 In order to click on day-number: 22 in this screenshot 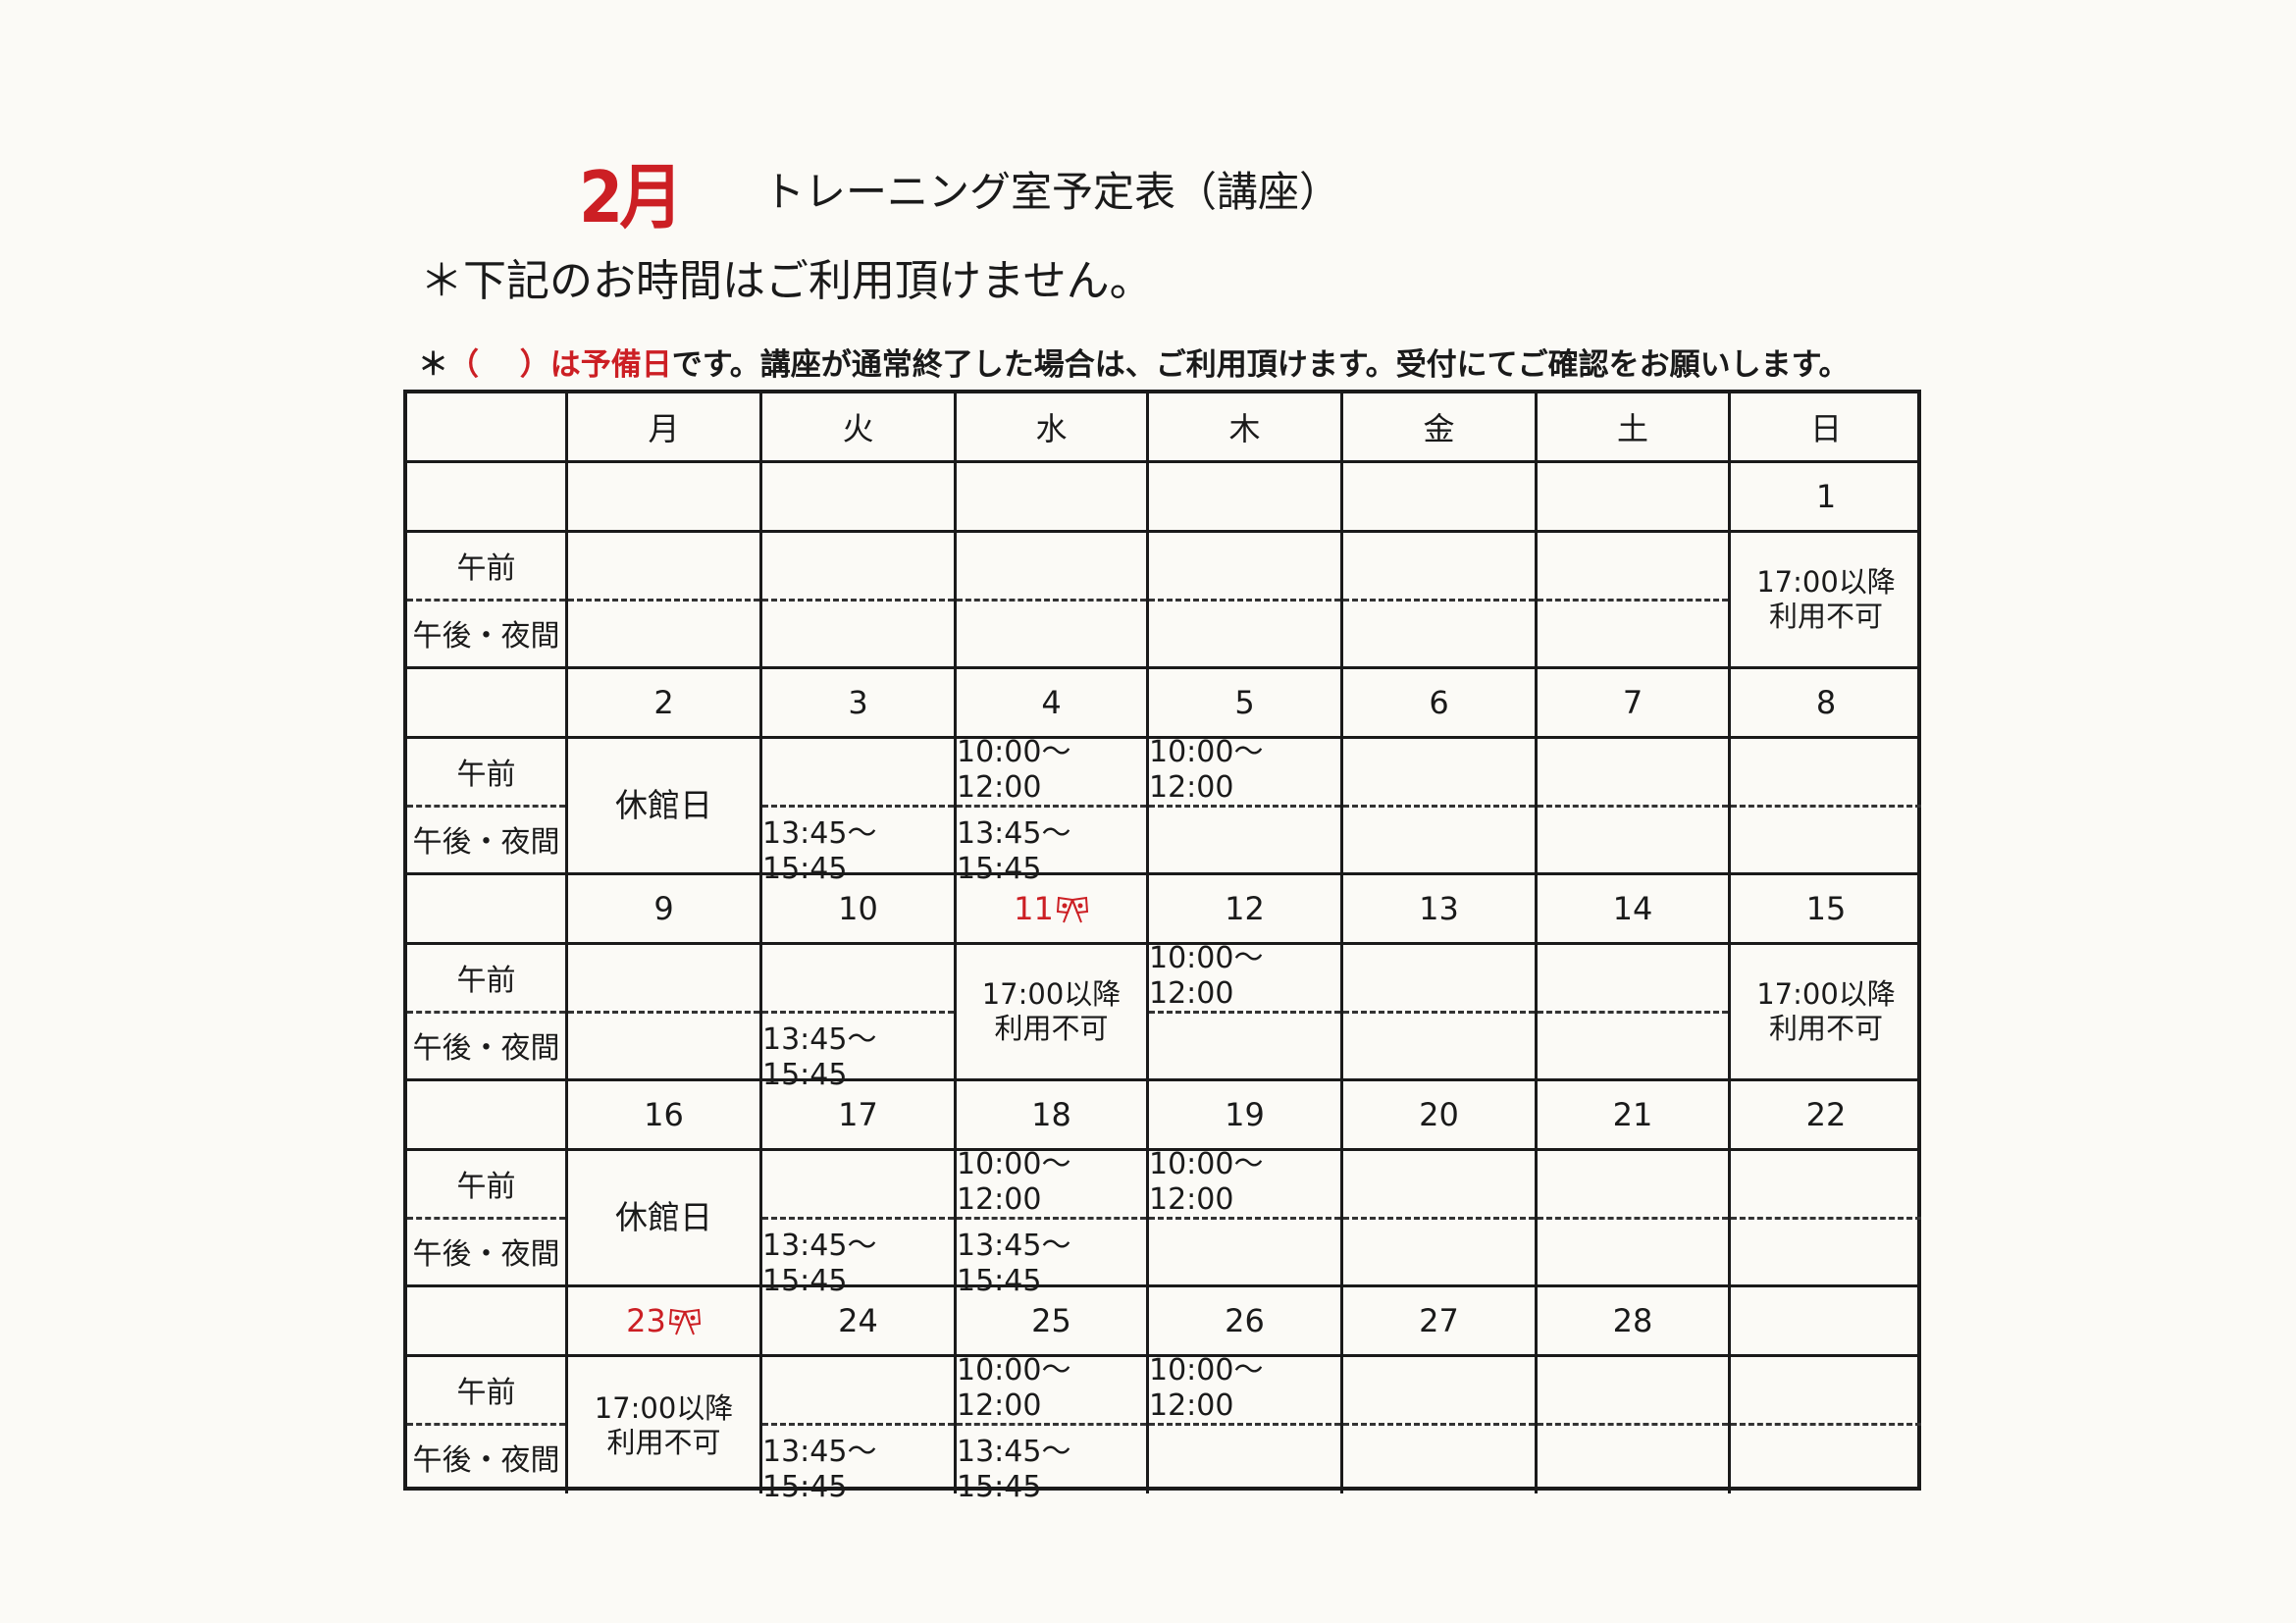, I will do `click(1826, 1114)`.